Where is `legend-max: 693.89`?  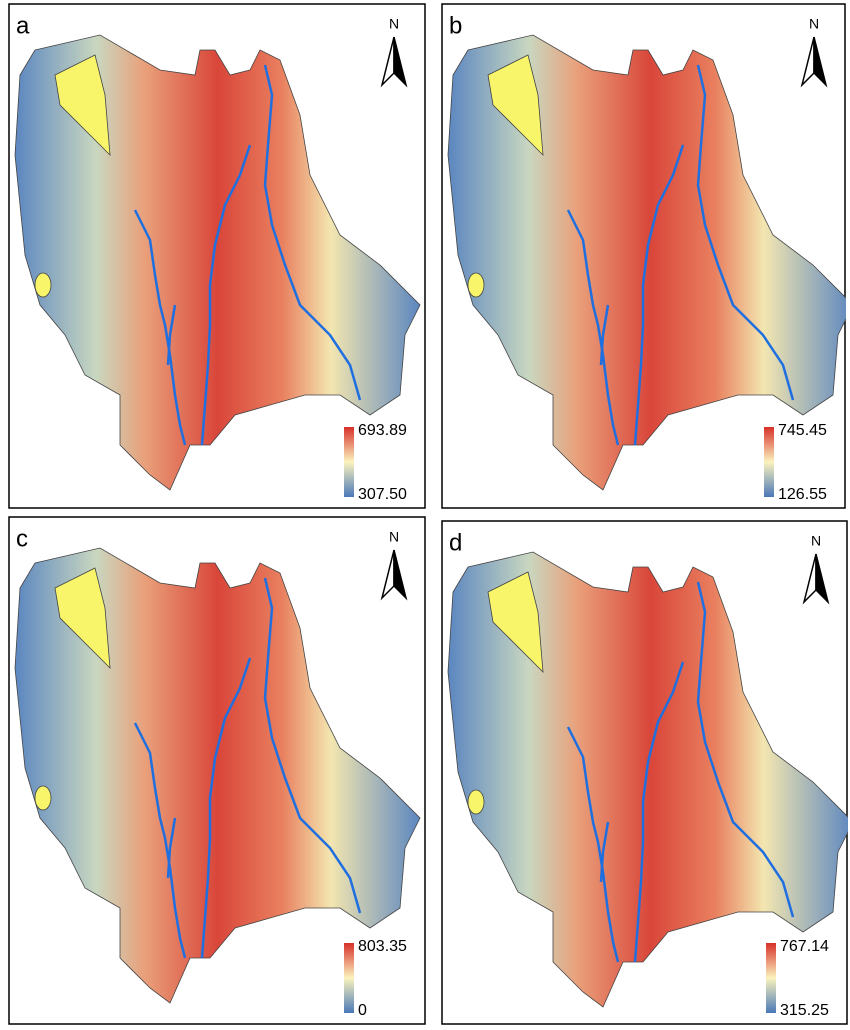
legend-max: 693.89 is located at coordinates (382, 430).